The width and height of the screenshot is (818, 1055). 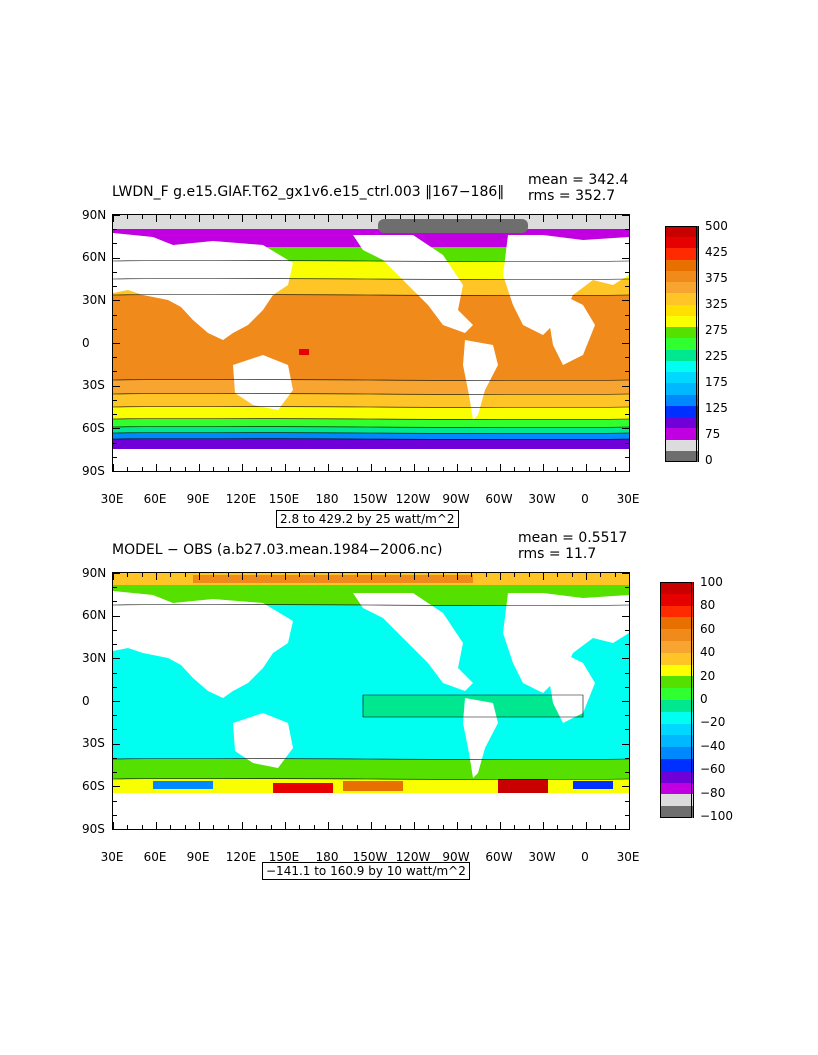 I want to click on lat-label: 30S, so click(x=93, y=743).